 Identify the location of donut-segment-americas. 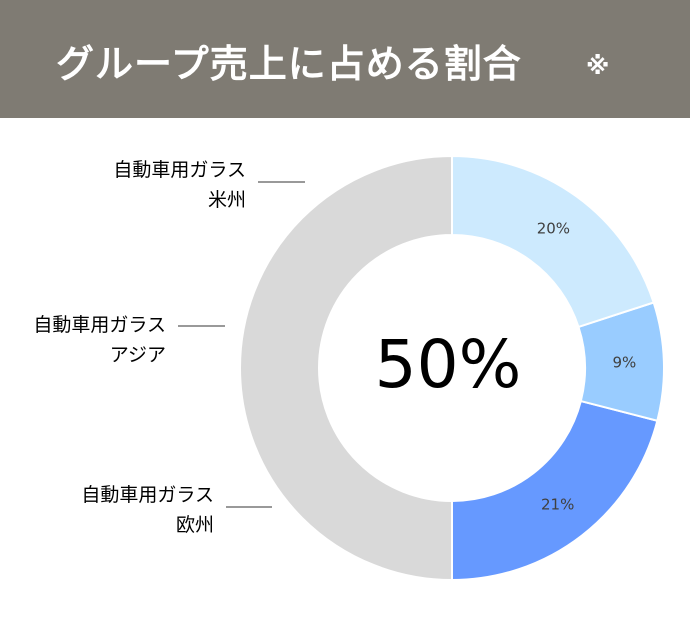
(553, 241).